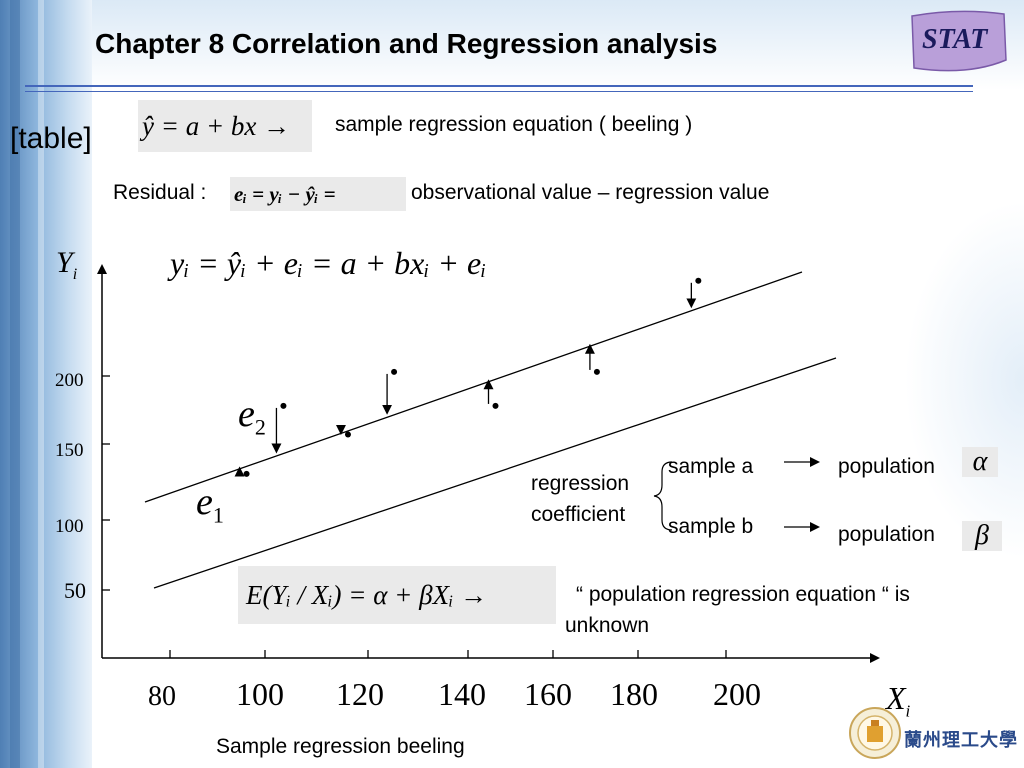  Describe the element at coordinates (360, 694) in the screenshot. I see `x-tick-label: 120` at that location.